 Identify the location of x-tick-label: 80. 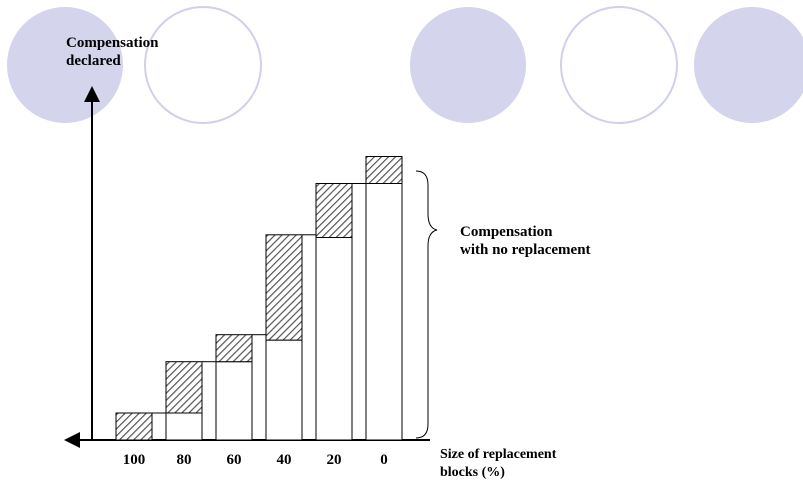
(184, 460).